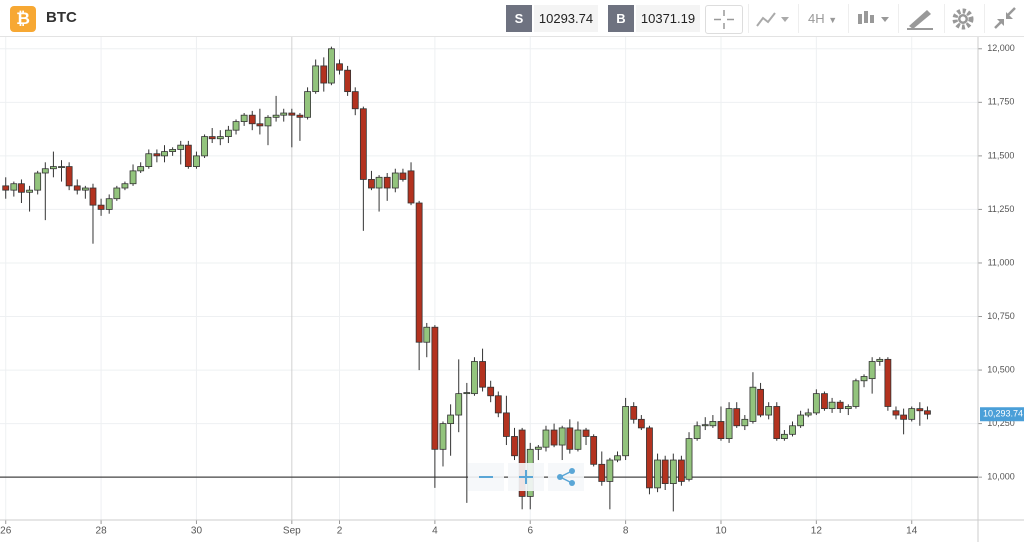 The height and width of the screenshot is (542, 1024). Describe the element at coordinates (621, 18) in the screenshot. I see `buy-button: B` at that location.